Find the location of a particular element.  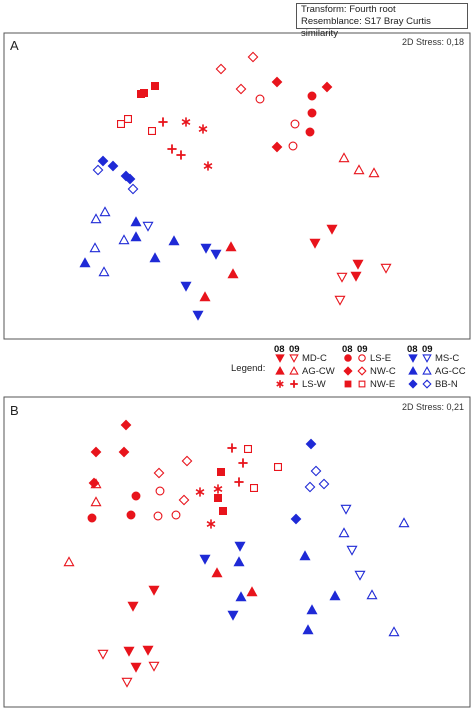

transform-text: Transform: Fourth root is located at coordinates (348, 9).